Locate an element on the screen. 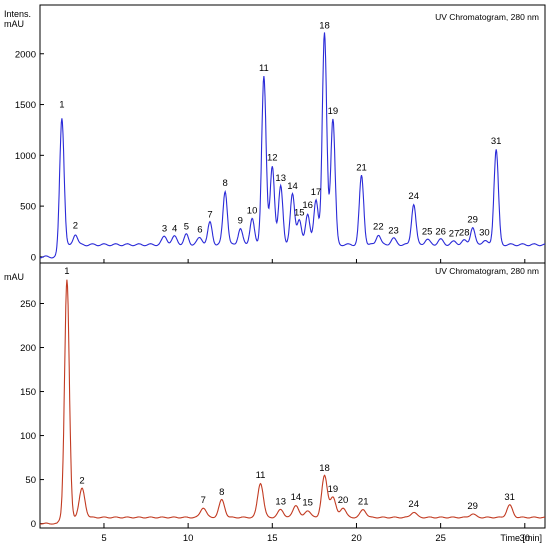  x-tick-label: 10 is located at coordinates (188, 538).